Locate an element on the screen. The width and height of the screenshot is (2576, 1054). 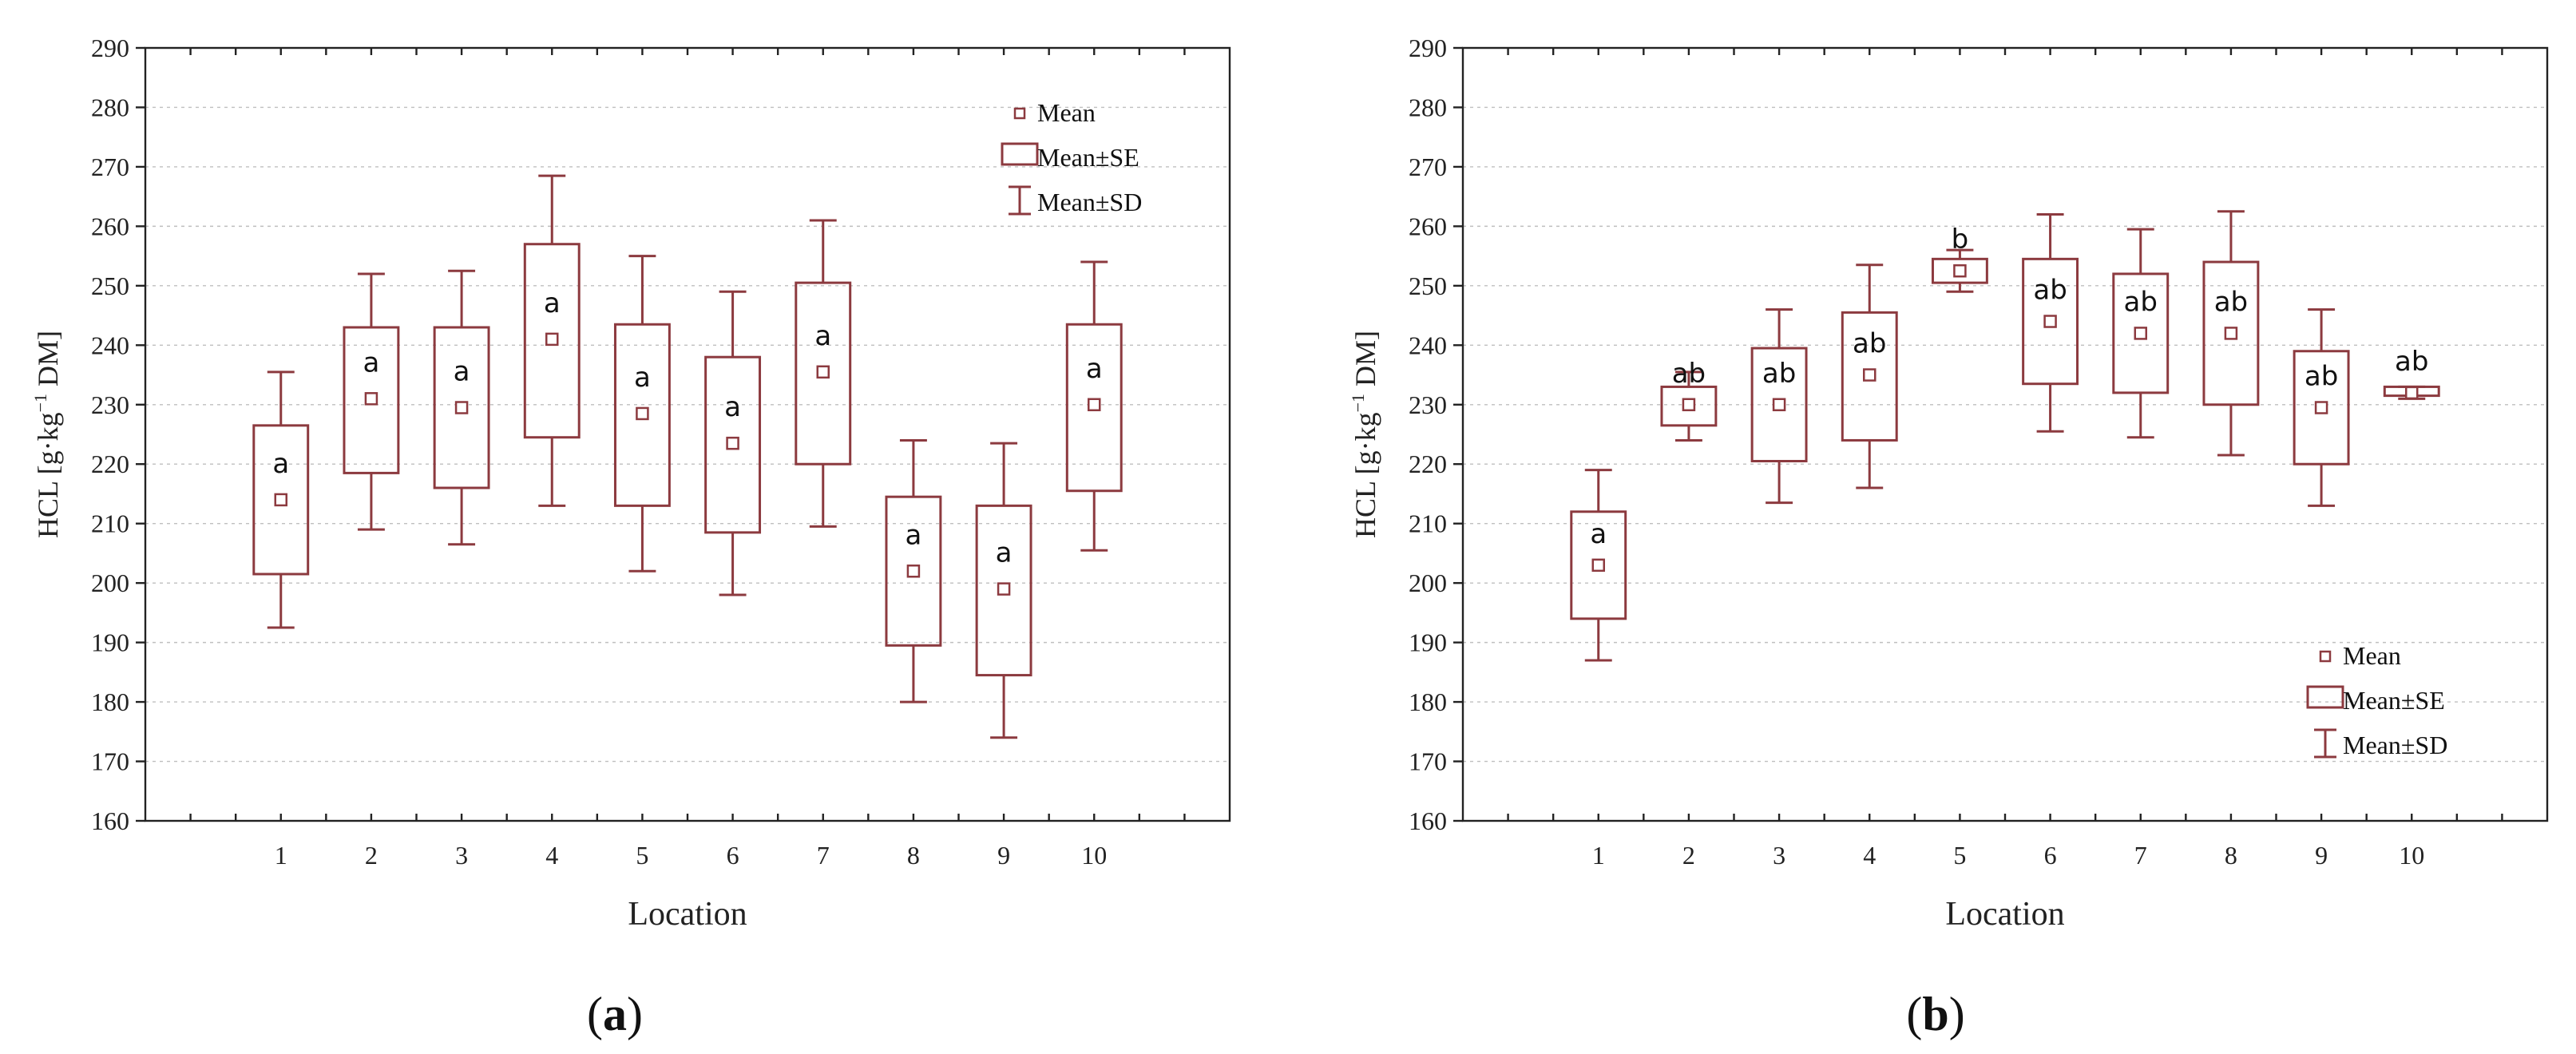
box-location-7: ab is located at coordinates (2141, 333).